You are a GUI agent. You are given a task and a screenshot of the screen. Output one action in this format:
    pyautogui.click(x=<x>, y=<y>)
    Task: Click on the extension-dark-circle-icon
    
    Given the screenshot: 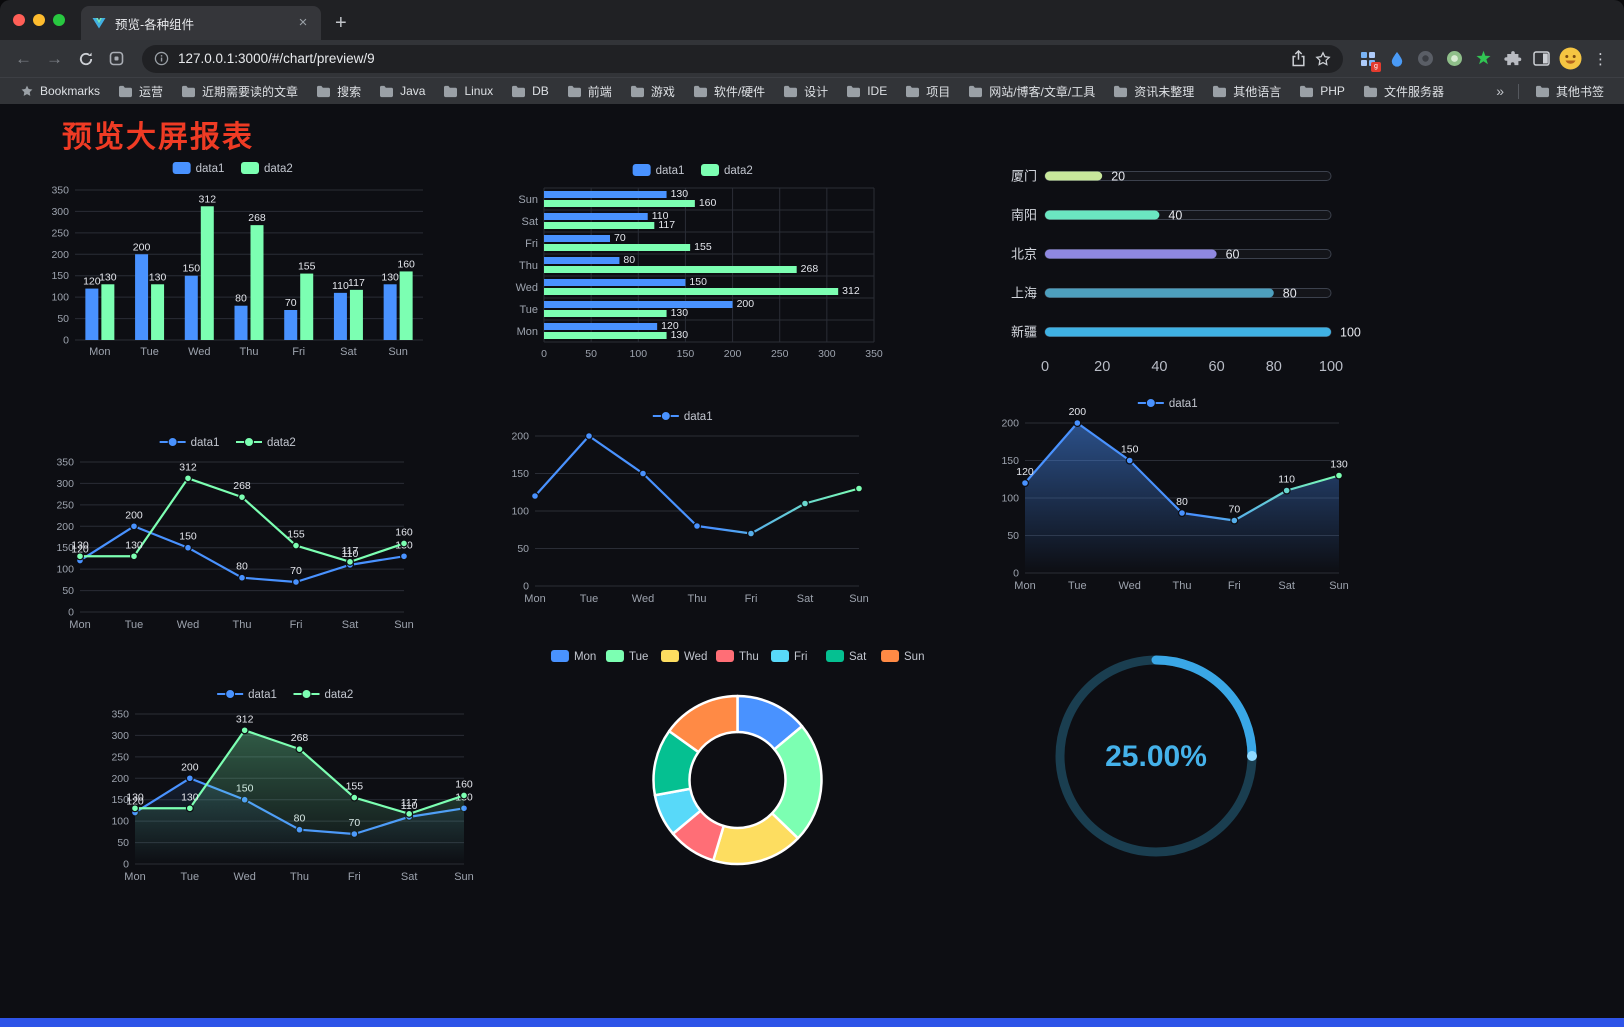 What is the action you would take?
    pyautogui.click(x=1425, y=58)
    